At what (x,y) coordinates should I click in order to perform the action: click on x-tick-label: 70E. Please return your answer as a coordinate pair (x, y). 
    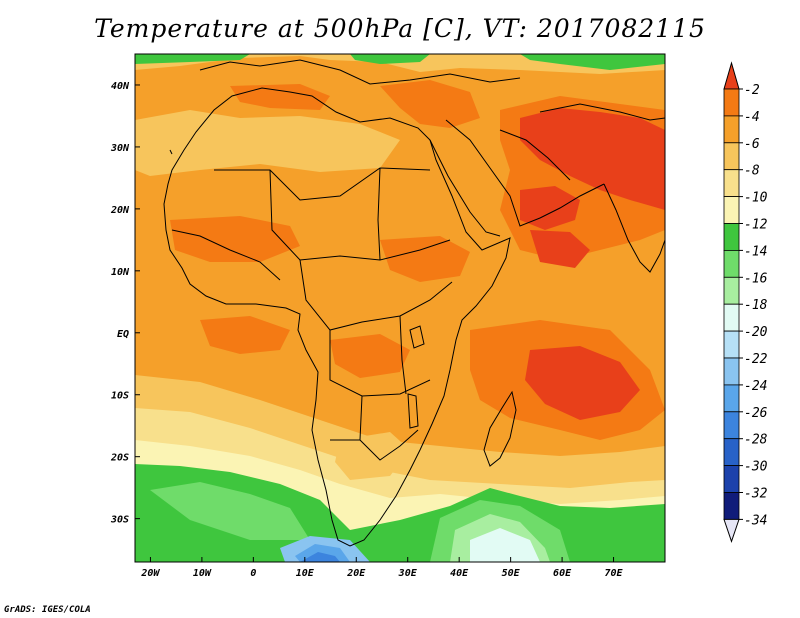
    Looking at the image, I should click on (614, 573).